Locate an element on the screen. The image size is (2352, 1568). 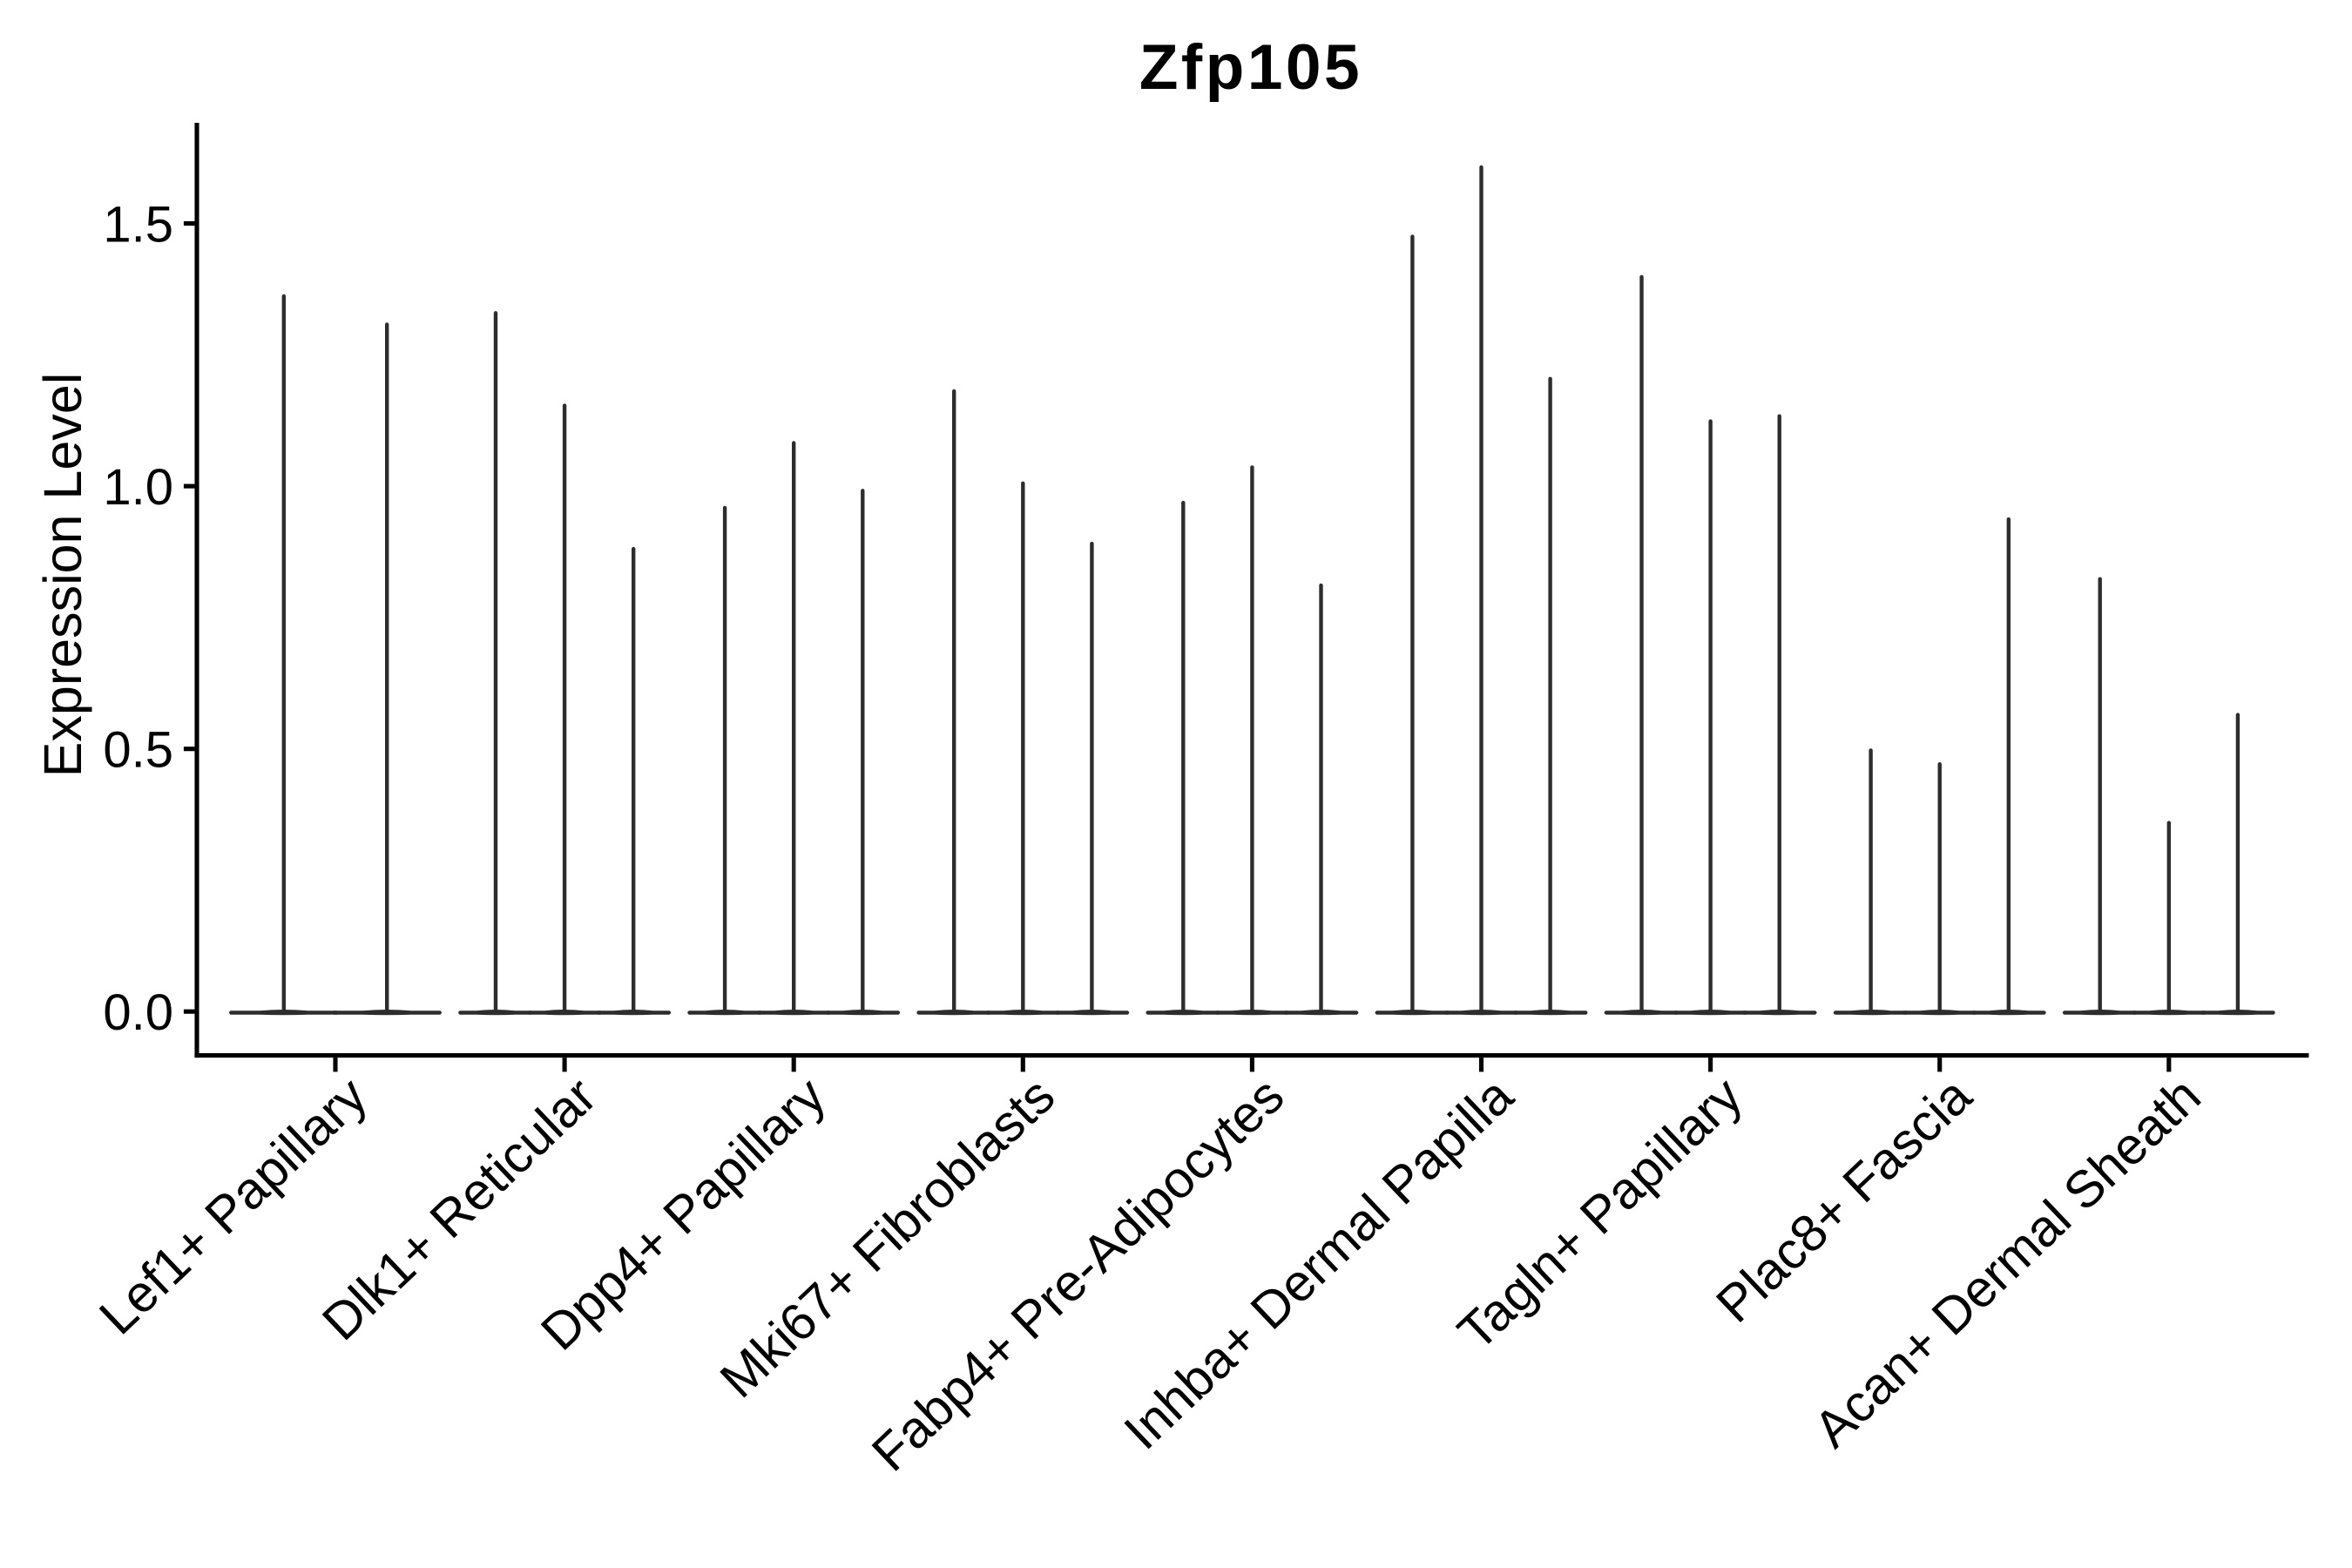
svg-text: Zfp105 is located at coordinates (1250, 67).